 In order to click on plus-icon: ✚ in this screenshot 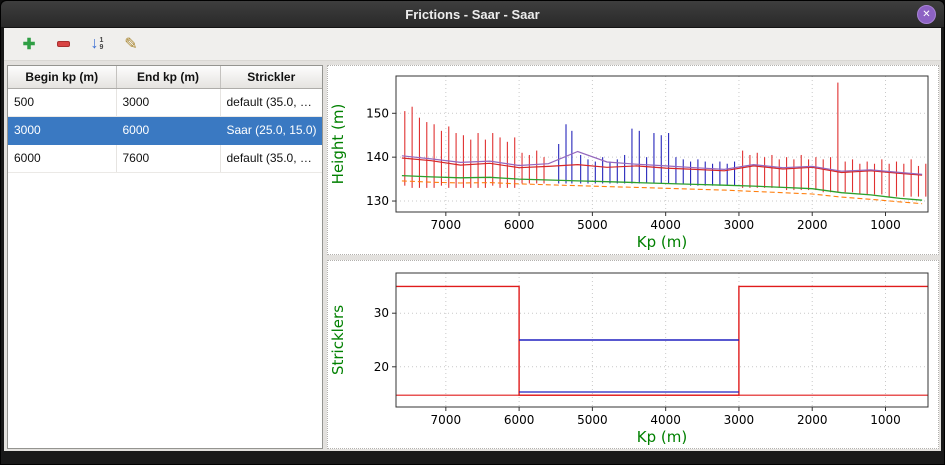, I will do `click(29, 44)`.